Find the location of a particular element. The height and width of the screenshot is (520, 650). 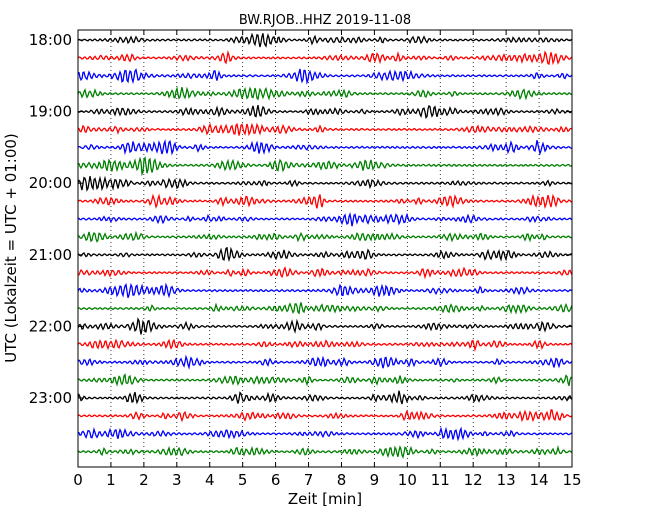

y-axis-label: UTC (Lokalzeit = UTC + 01:00) is located at coordinates (11, 248).